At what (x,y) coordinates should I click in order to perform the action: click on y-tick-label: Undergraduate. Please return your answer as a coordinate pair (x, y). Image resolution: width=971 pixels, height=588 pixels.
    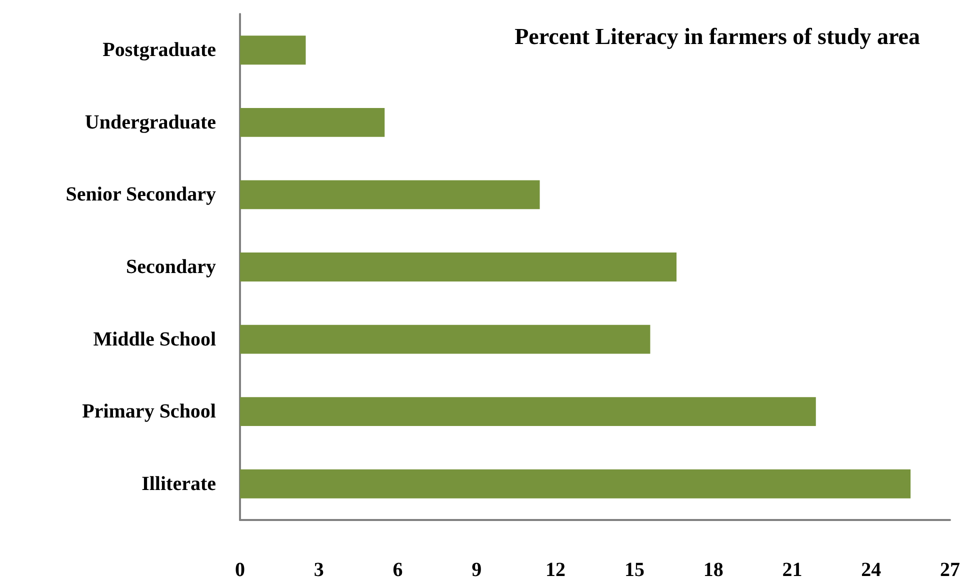
    Looking at the image, I should click on (150, 122).